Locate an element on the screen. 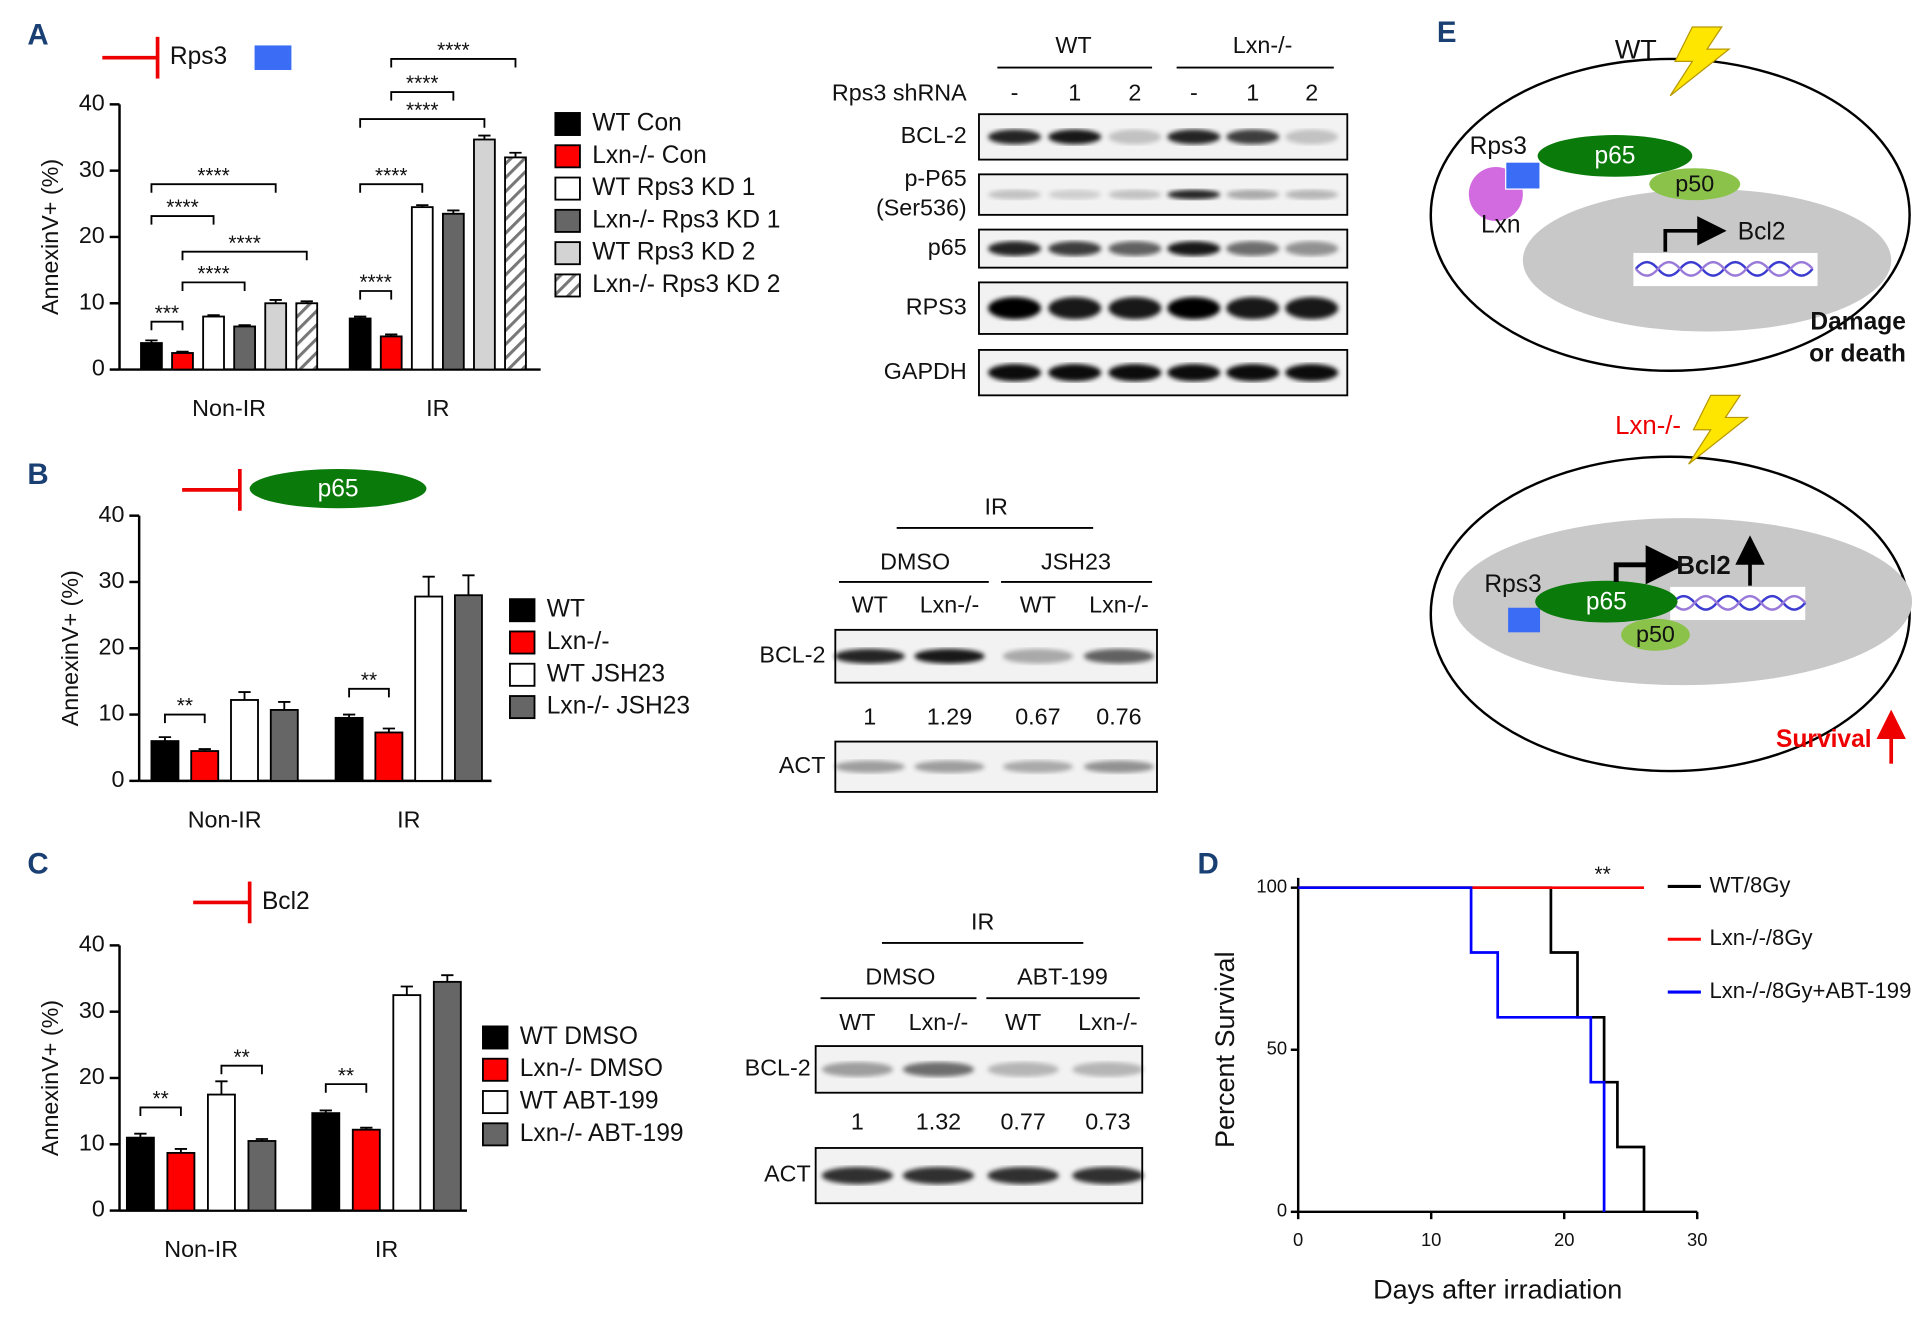 The height and width of the screenshot is (1326, 1926). x-tick-label: 10 is located at coordinates (1431, 1239).